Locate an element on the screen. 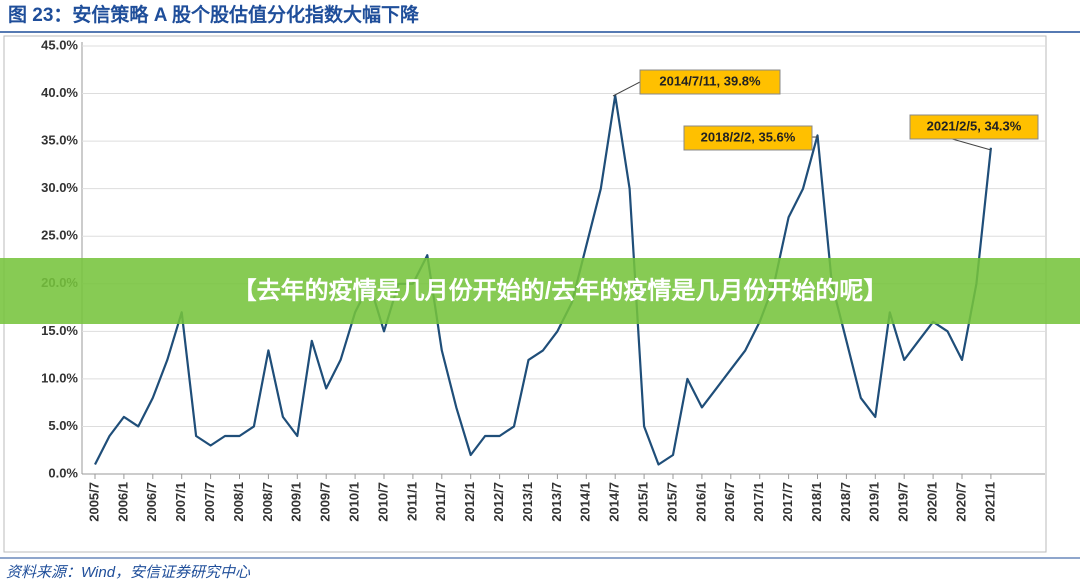  x-tick-label: 2019/1 is located at coordinates (874, 502).